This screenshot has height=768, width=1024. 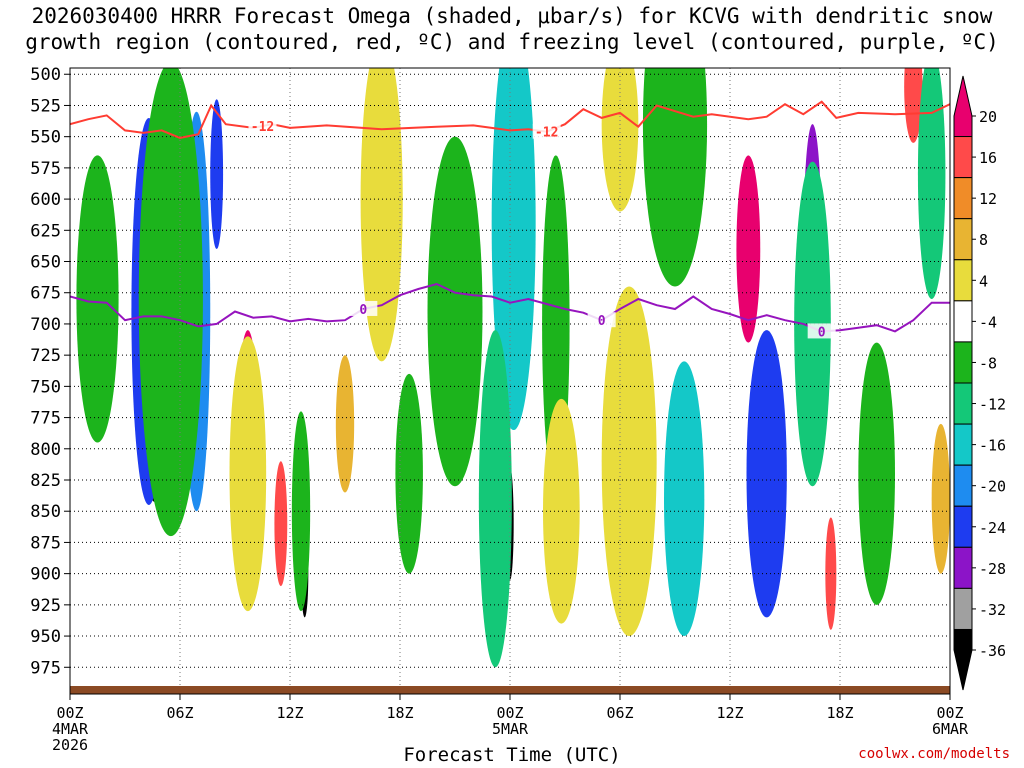 What do you see at coordinates (45, 543) in the screenshot?
I see `y-tick-label: 875` at bounding box center [45, 543].